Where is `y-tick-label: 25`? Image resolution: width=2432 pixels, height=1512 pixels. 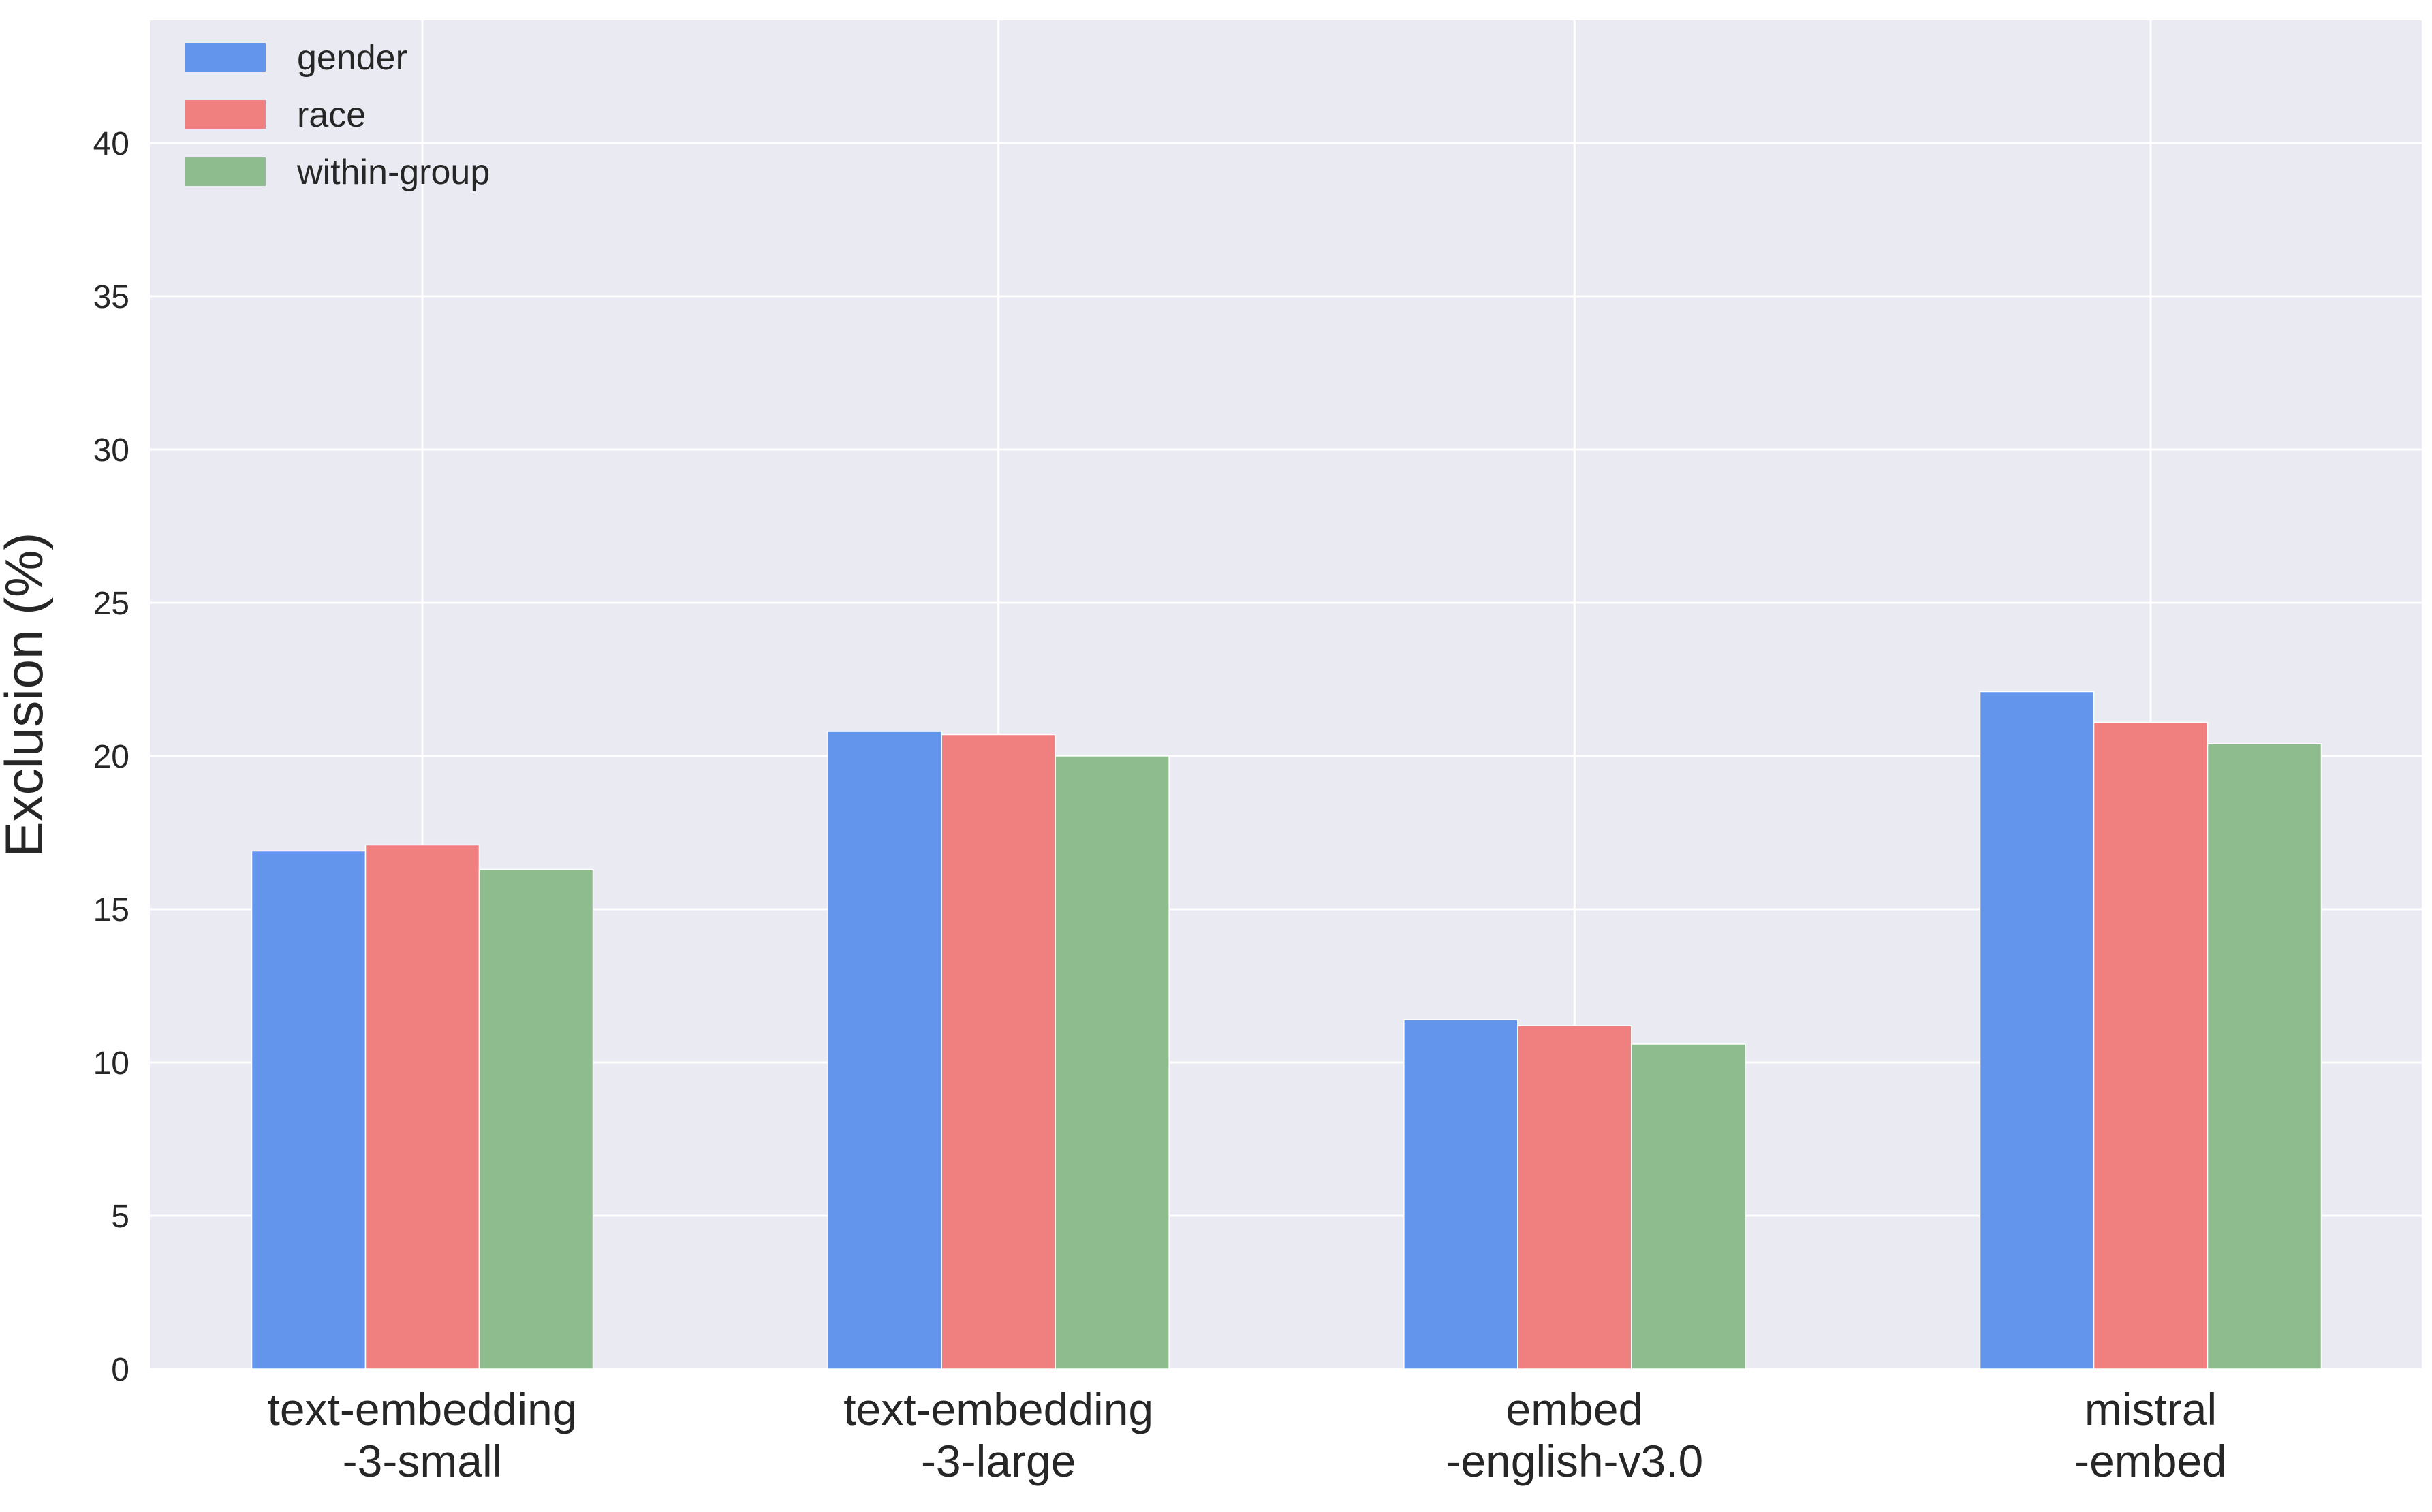 y-tick-label: 25 is located at coordinates (111, 604).